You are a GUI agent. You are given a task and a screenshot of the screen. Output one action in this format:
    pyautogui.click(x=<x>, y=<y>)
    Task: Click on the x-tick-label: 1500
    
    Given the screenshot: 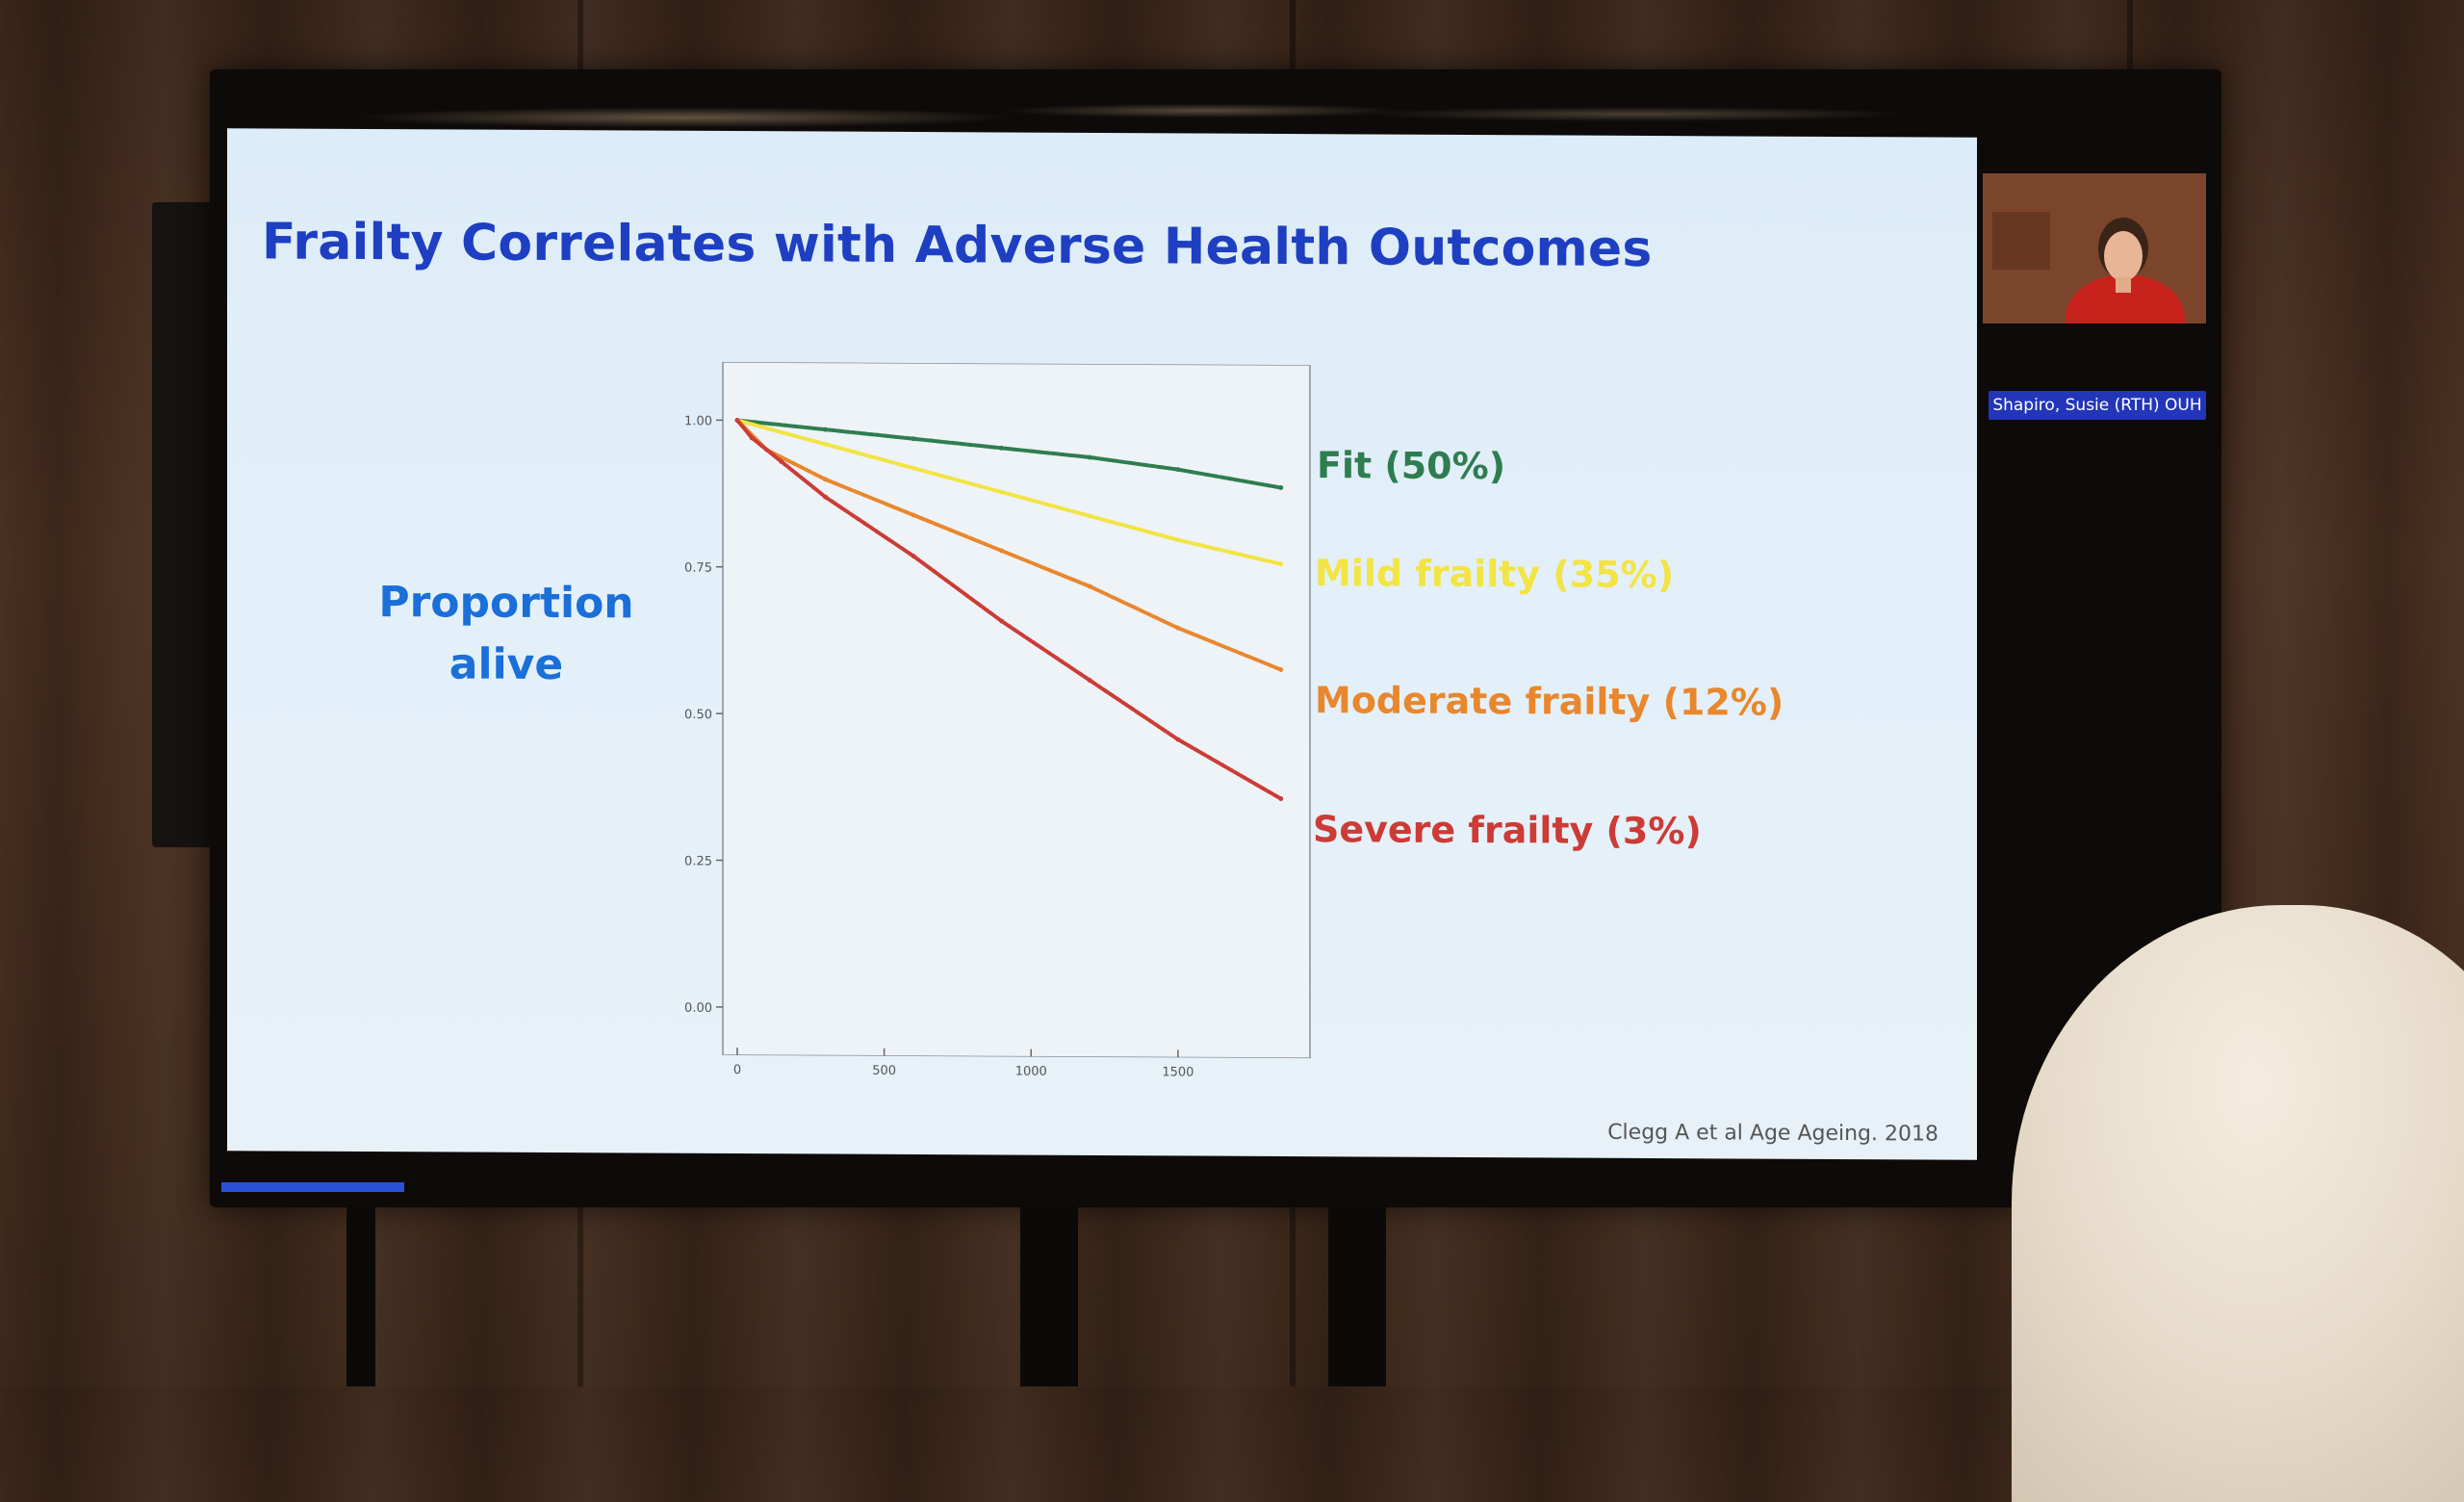 What is the action you would take?
    pyautogui.click(x=1178, y=1072)
    